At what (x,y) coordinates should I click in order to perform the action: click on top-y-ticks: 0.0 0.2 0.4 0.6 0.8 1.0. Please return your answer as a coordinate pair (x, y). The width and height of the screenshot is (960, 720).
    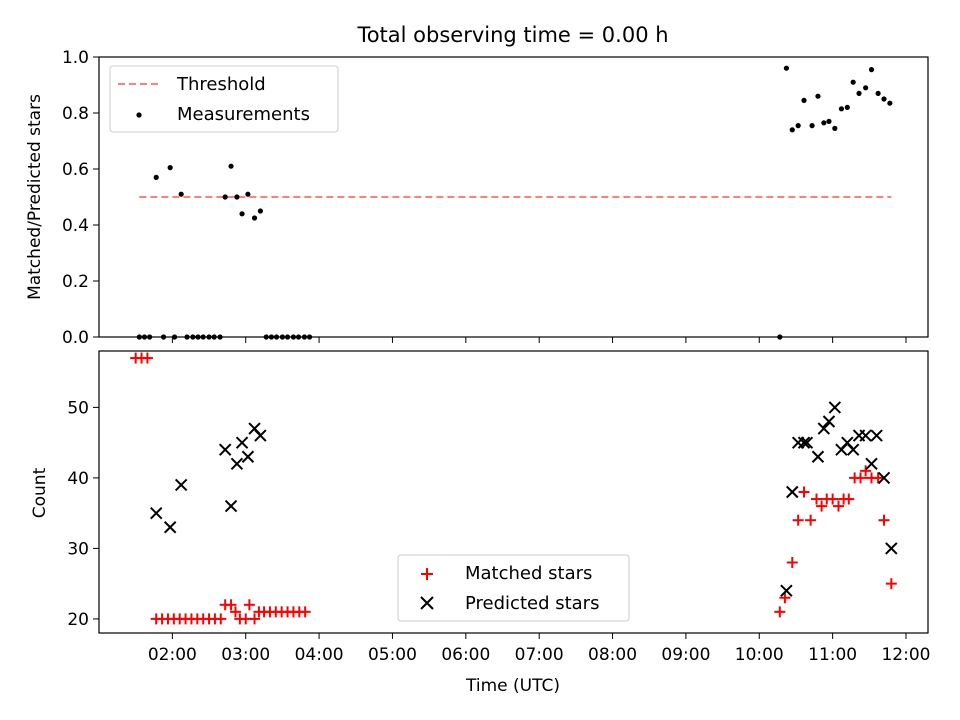
    Looking at the image, I should click on (80, 198).